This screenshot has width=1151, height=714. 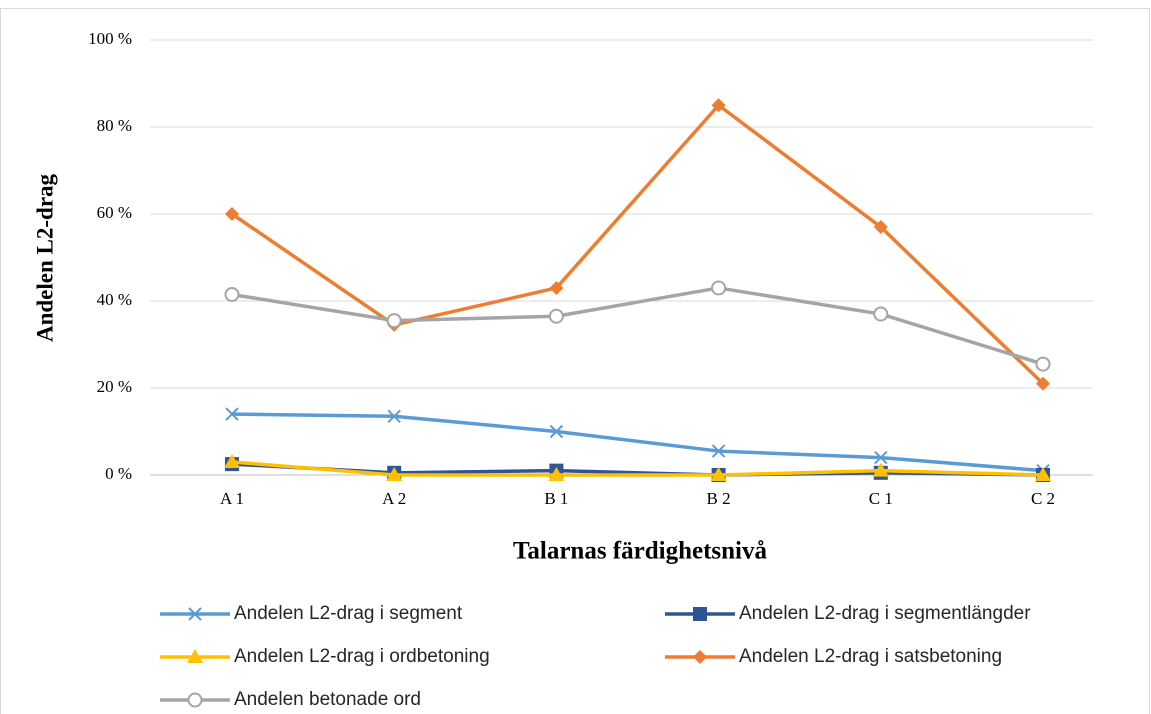 I want to click on y-tick-label: 20 %, so click(x=114, y=386).